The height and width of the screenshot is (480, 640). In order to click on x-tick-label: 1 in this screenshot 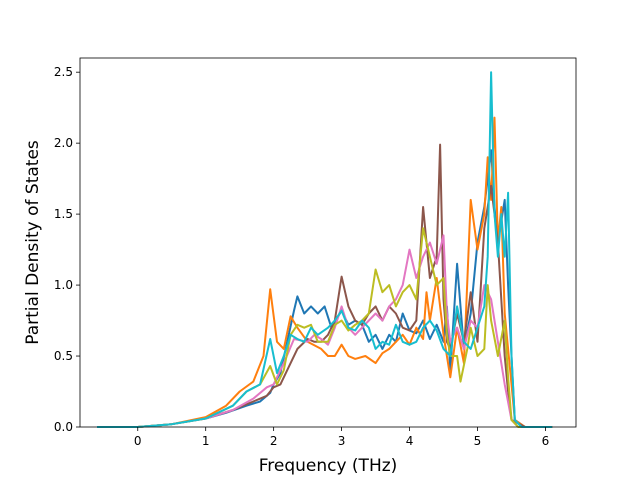, I will do `click(206, 441)`.